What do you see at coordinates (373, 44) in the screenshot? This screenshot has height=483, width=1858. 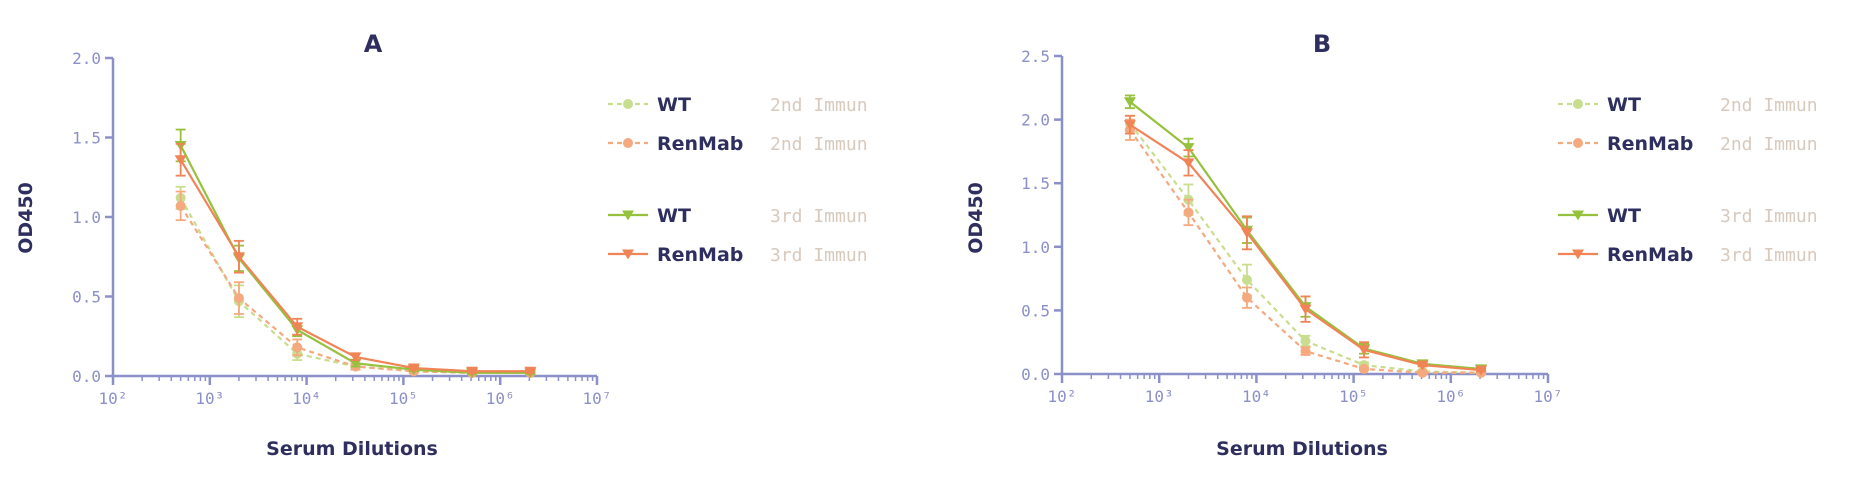 I see `chart-title: A` at bounding box center [373, 44].